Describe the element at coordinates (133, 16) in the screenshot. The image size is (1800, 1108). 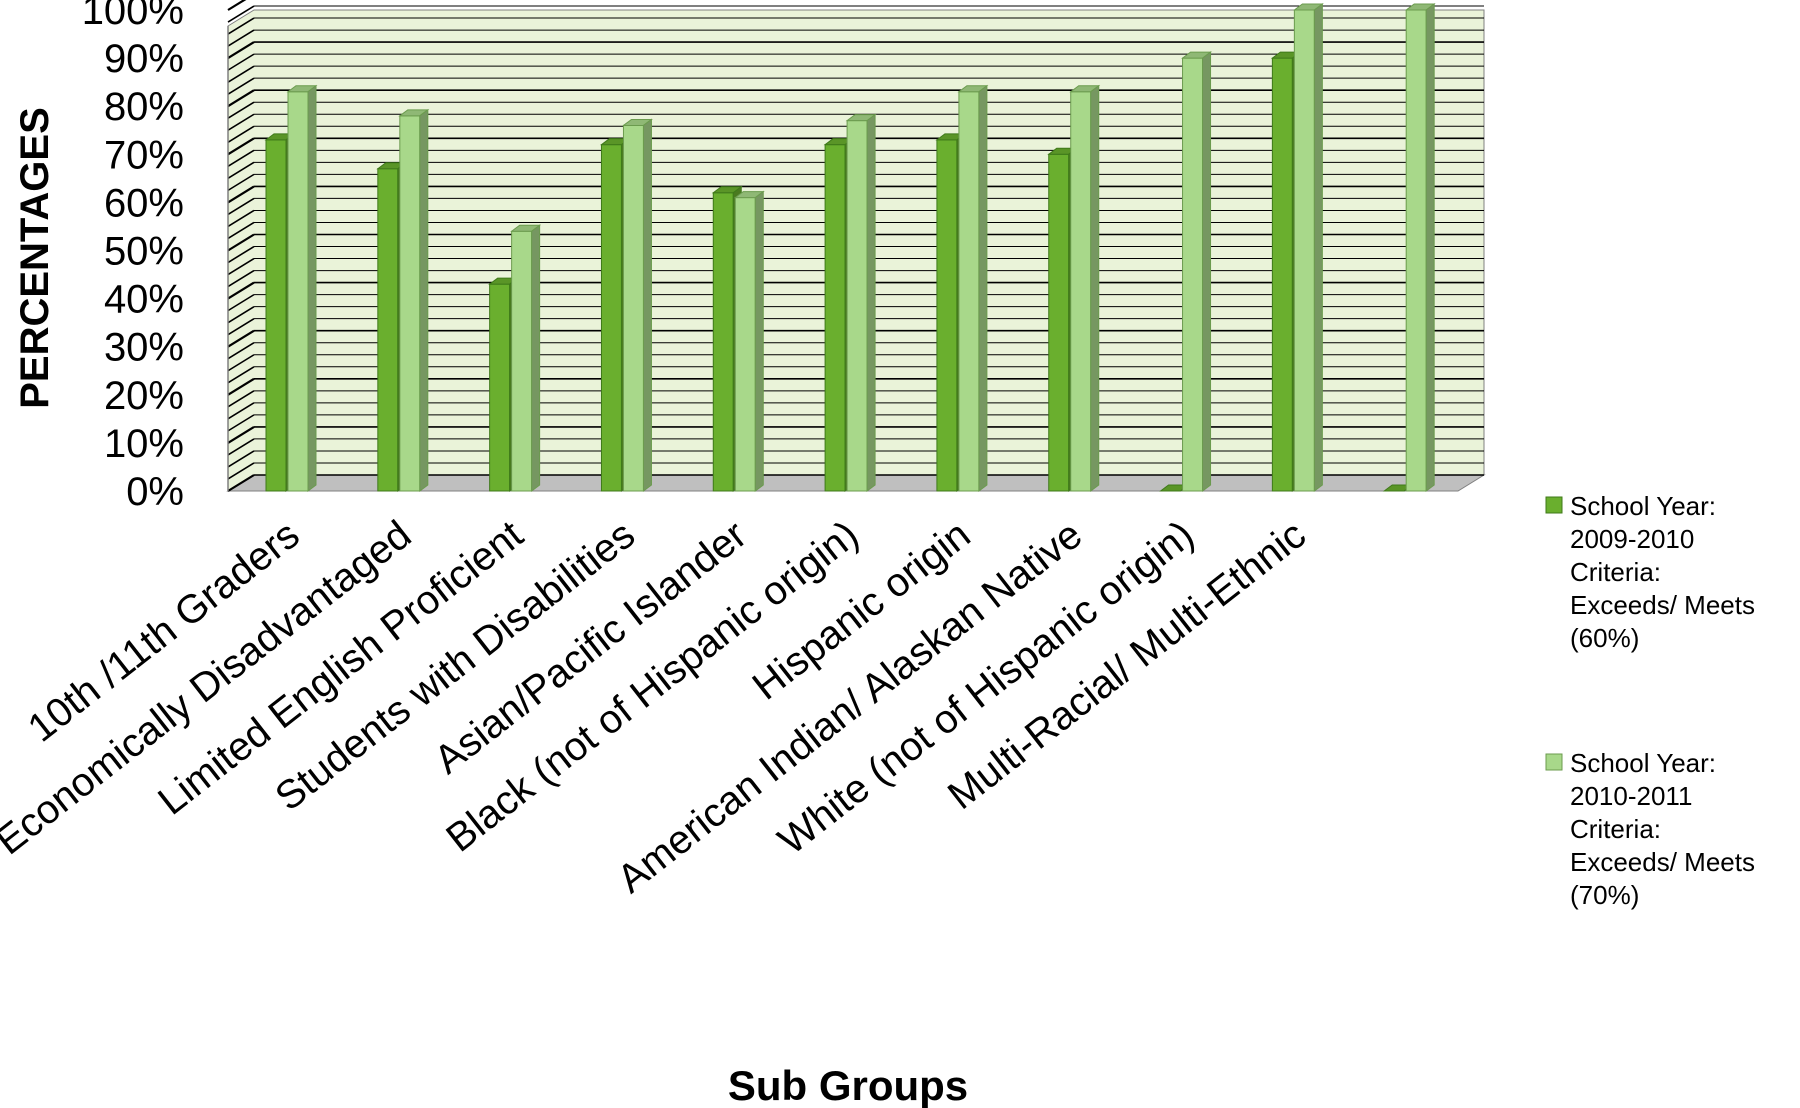
I see `y-tick-label: 100%` at that location.